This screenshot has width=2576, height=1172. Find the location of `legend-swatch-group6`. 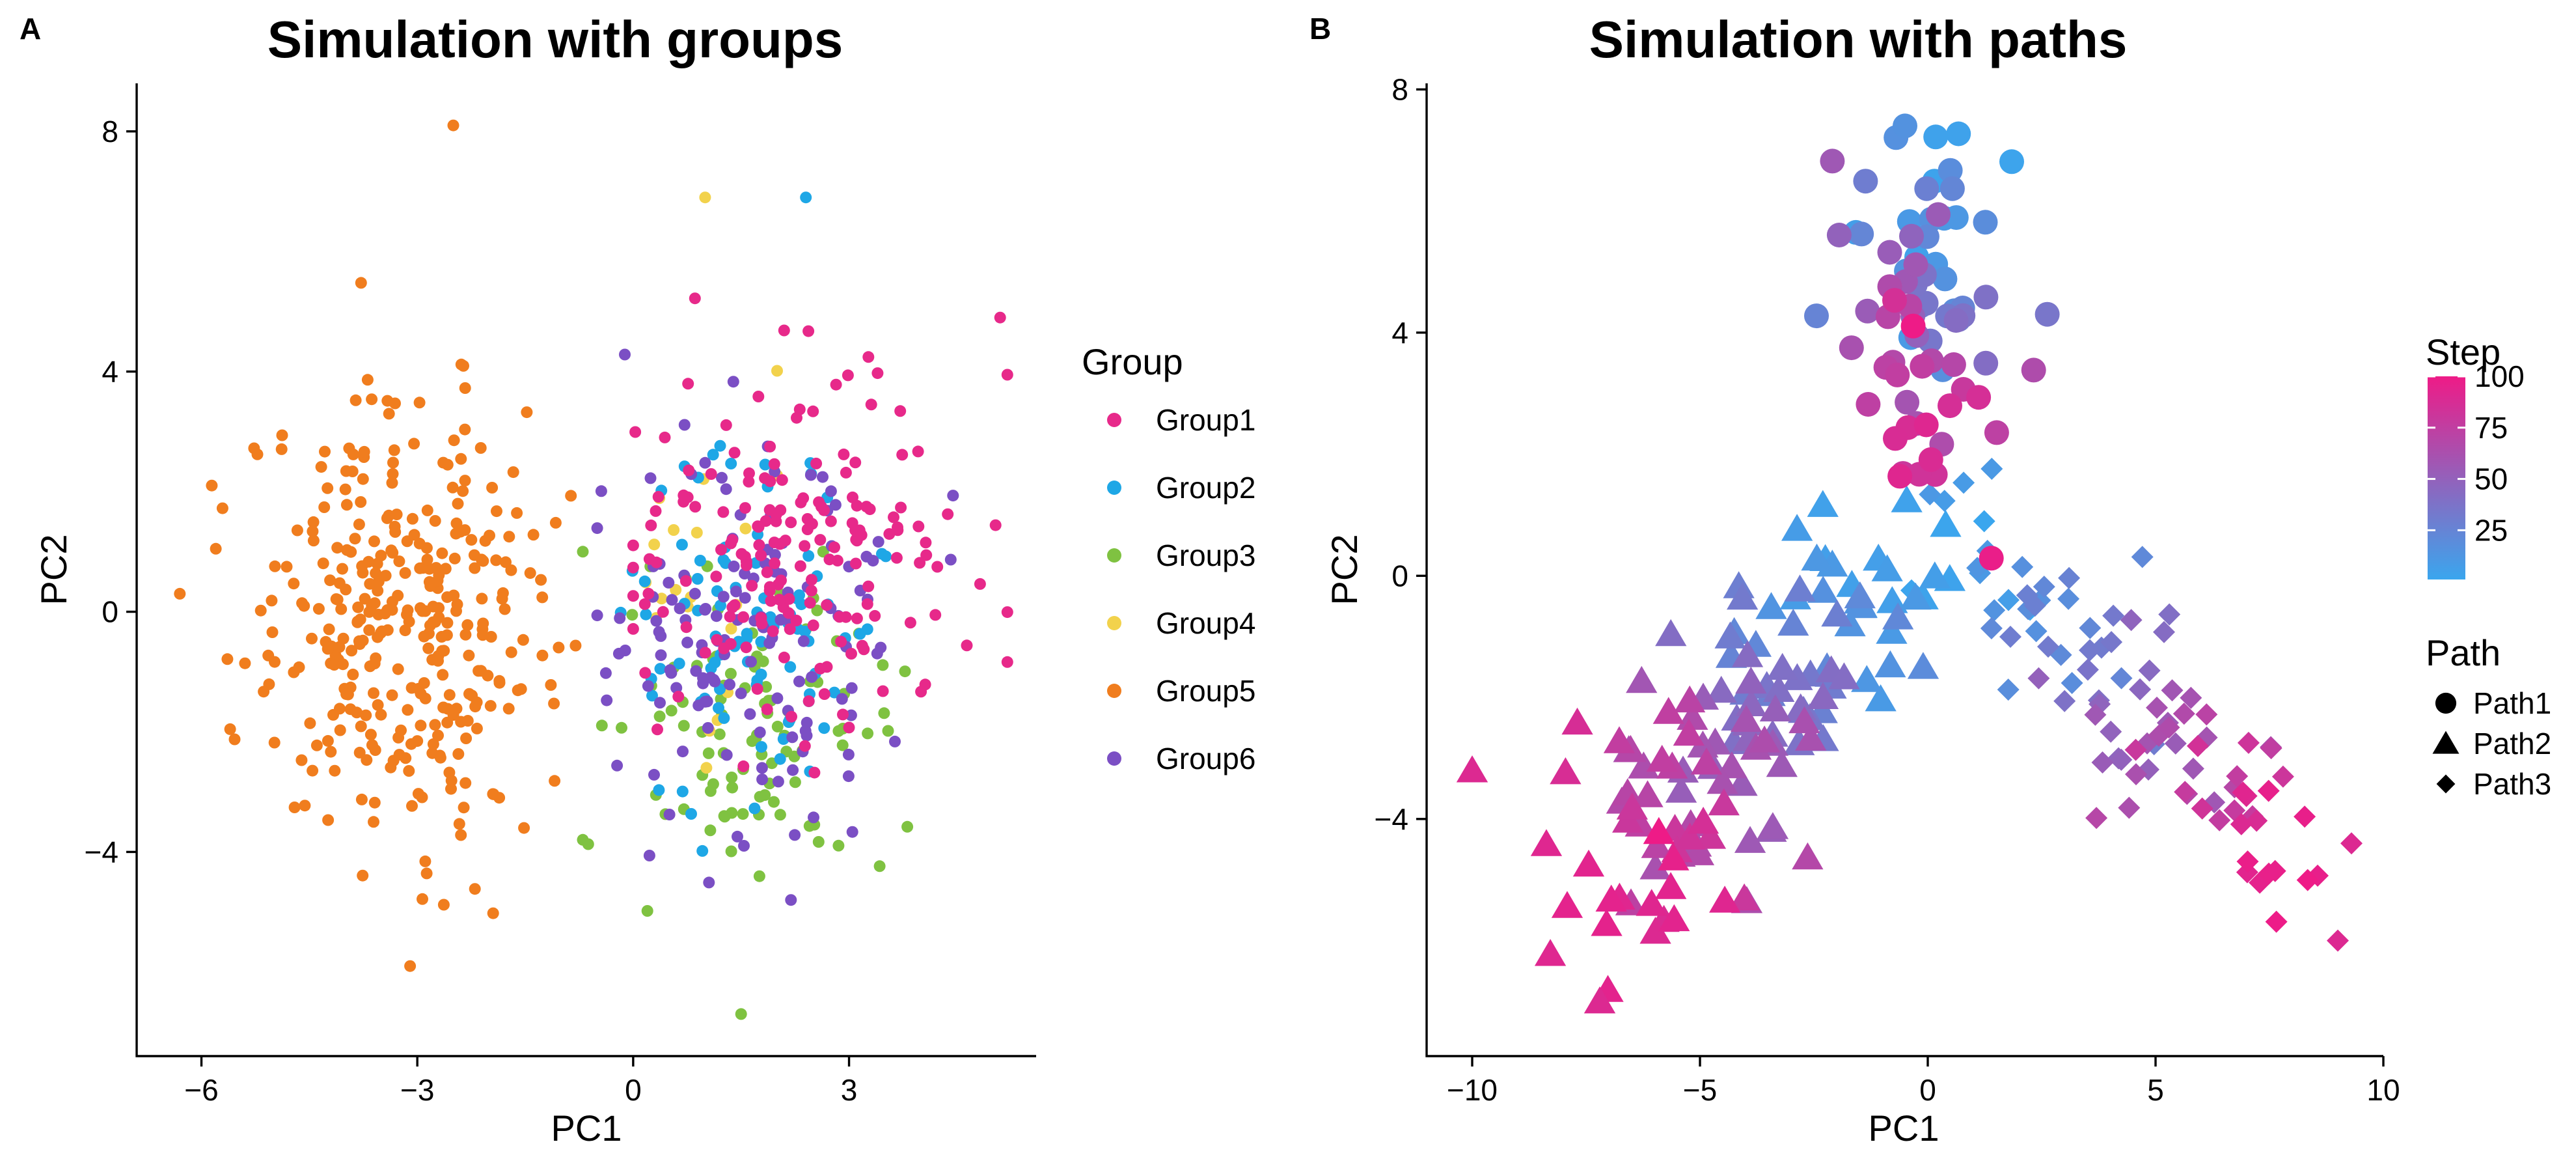

legend-swatch-group6 is located at coordinates (1114, 758).